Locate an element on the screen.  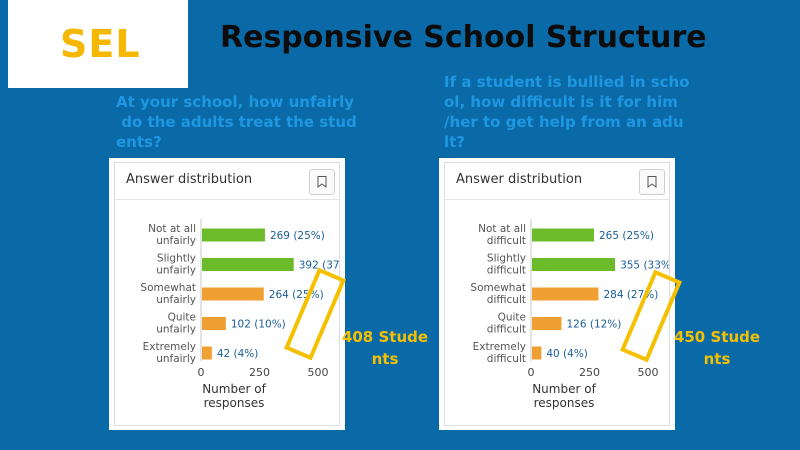
data-label: 40 (4%) is located at coordinates (567, 354).